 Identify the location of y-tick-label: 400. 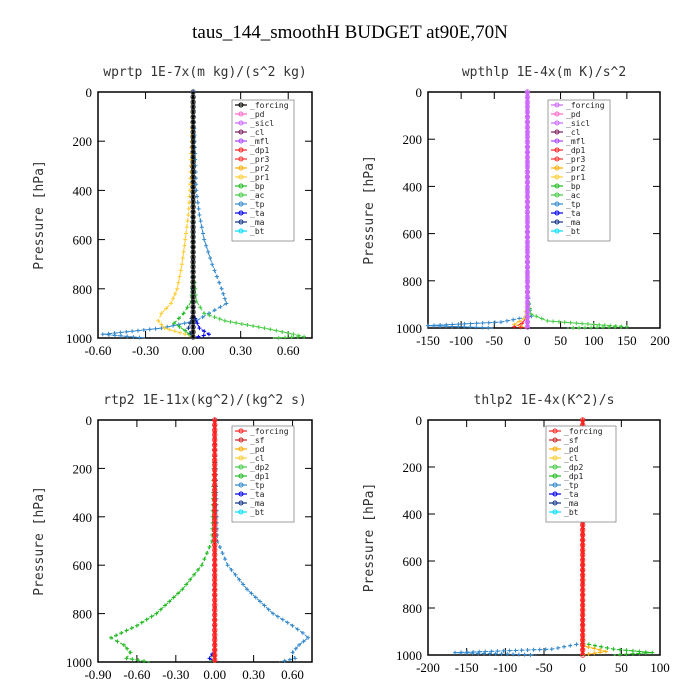
(413, 514).